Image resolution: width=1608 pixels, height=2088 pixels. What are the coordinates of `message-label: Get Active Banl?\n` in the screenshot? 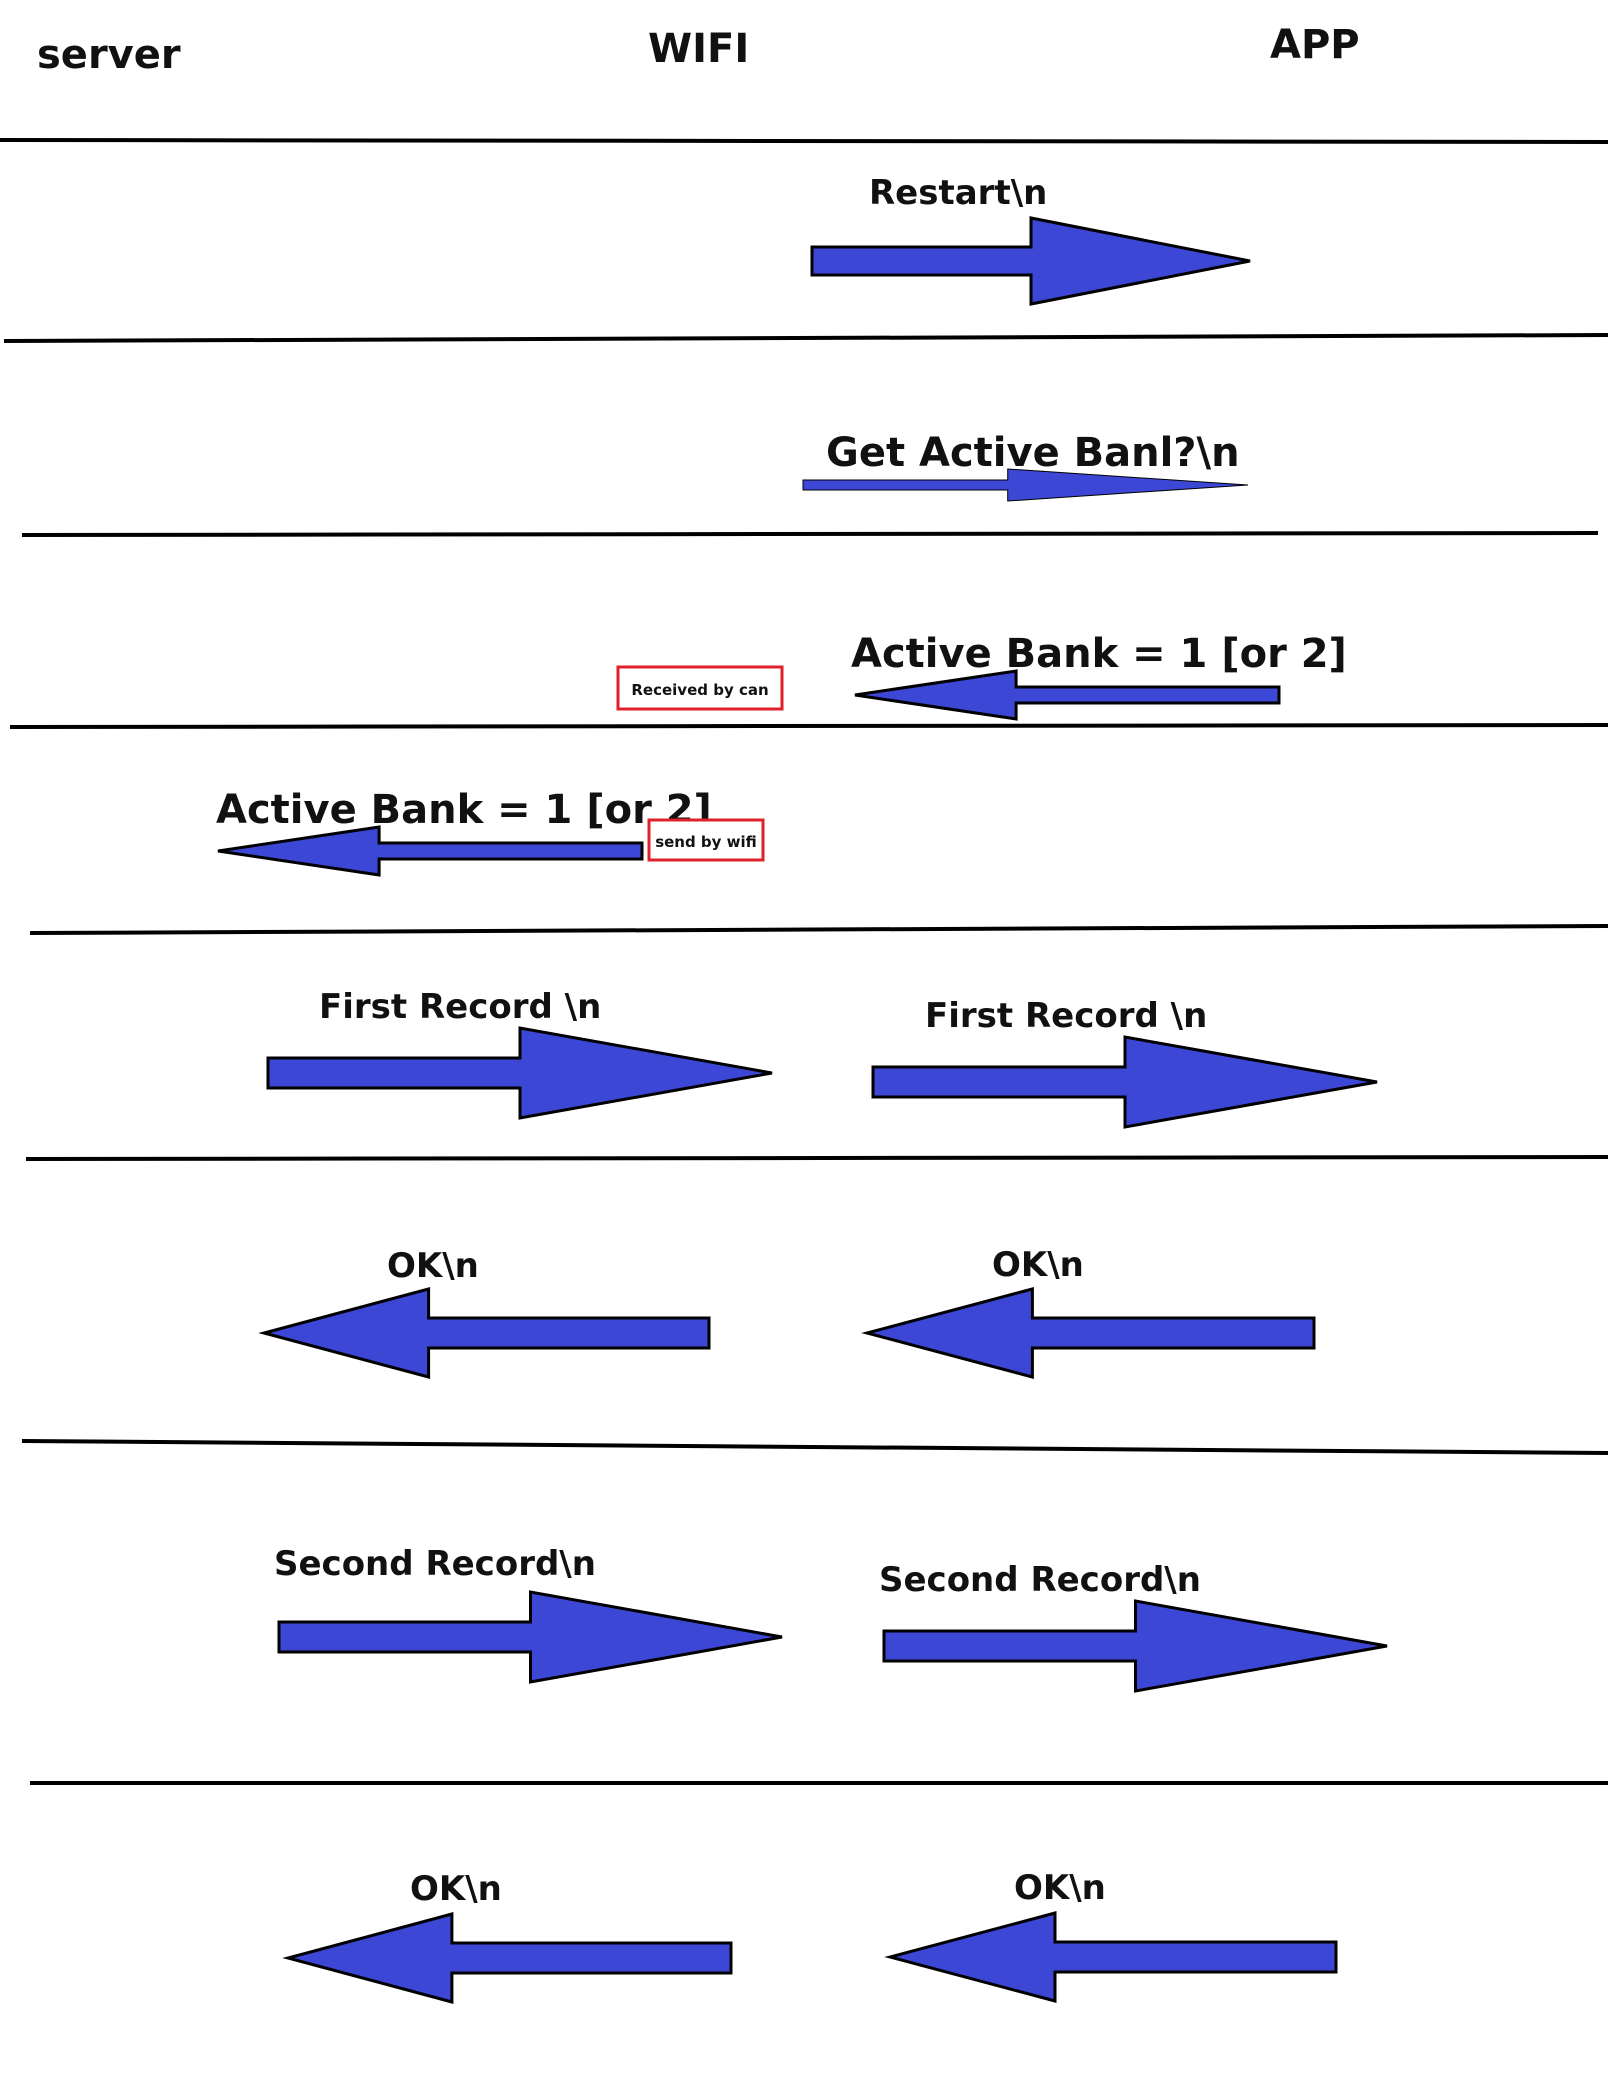 It's located at (1033, 453).